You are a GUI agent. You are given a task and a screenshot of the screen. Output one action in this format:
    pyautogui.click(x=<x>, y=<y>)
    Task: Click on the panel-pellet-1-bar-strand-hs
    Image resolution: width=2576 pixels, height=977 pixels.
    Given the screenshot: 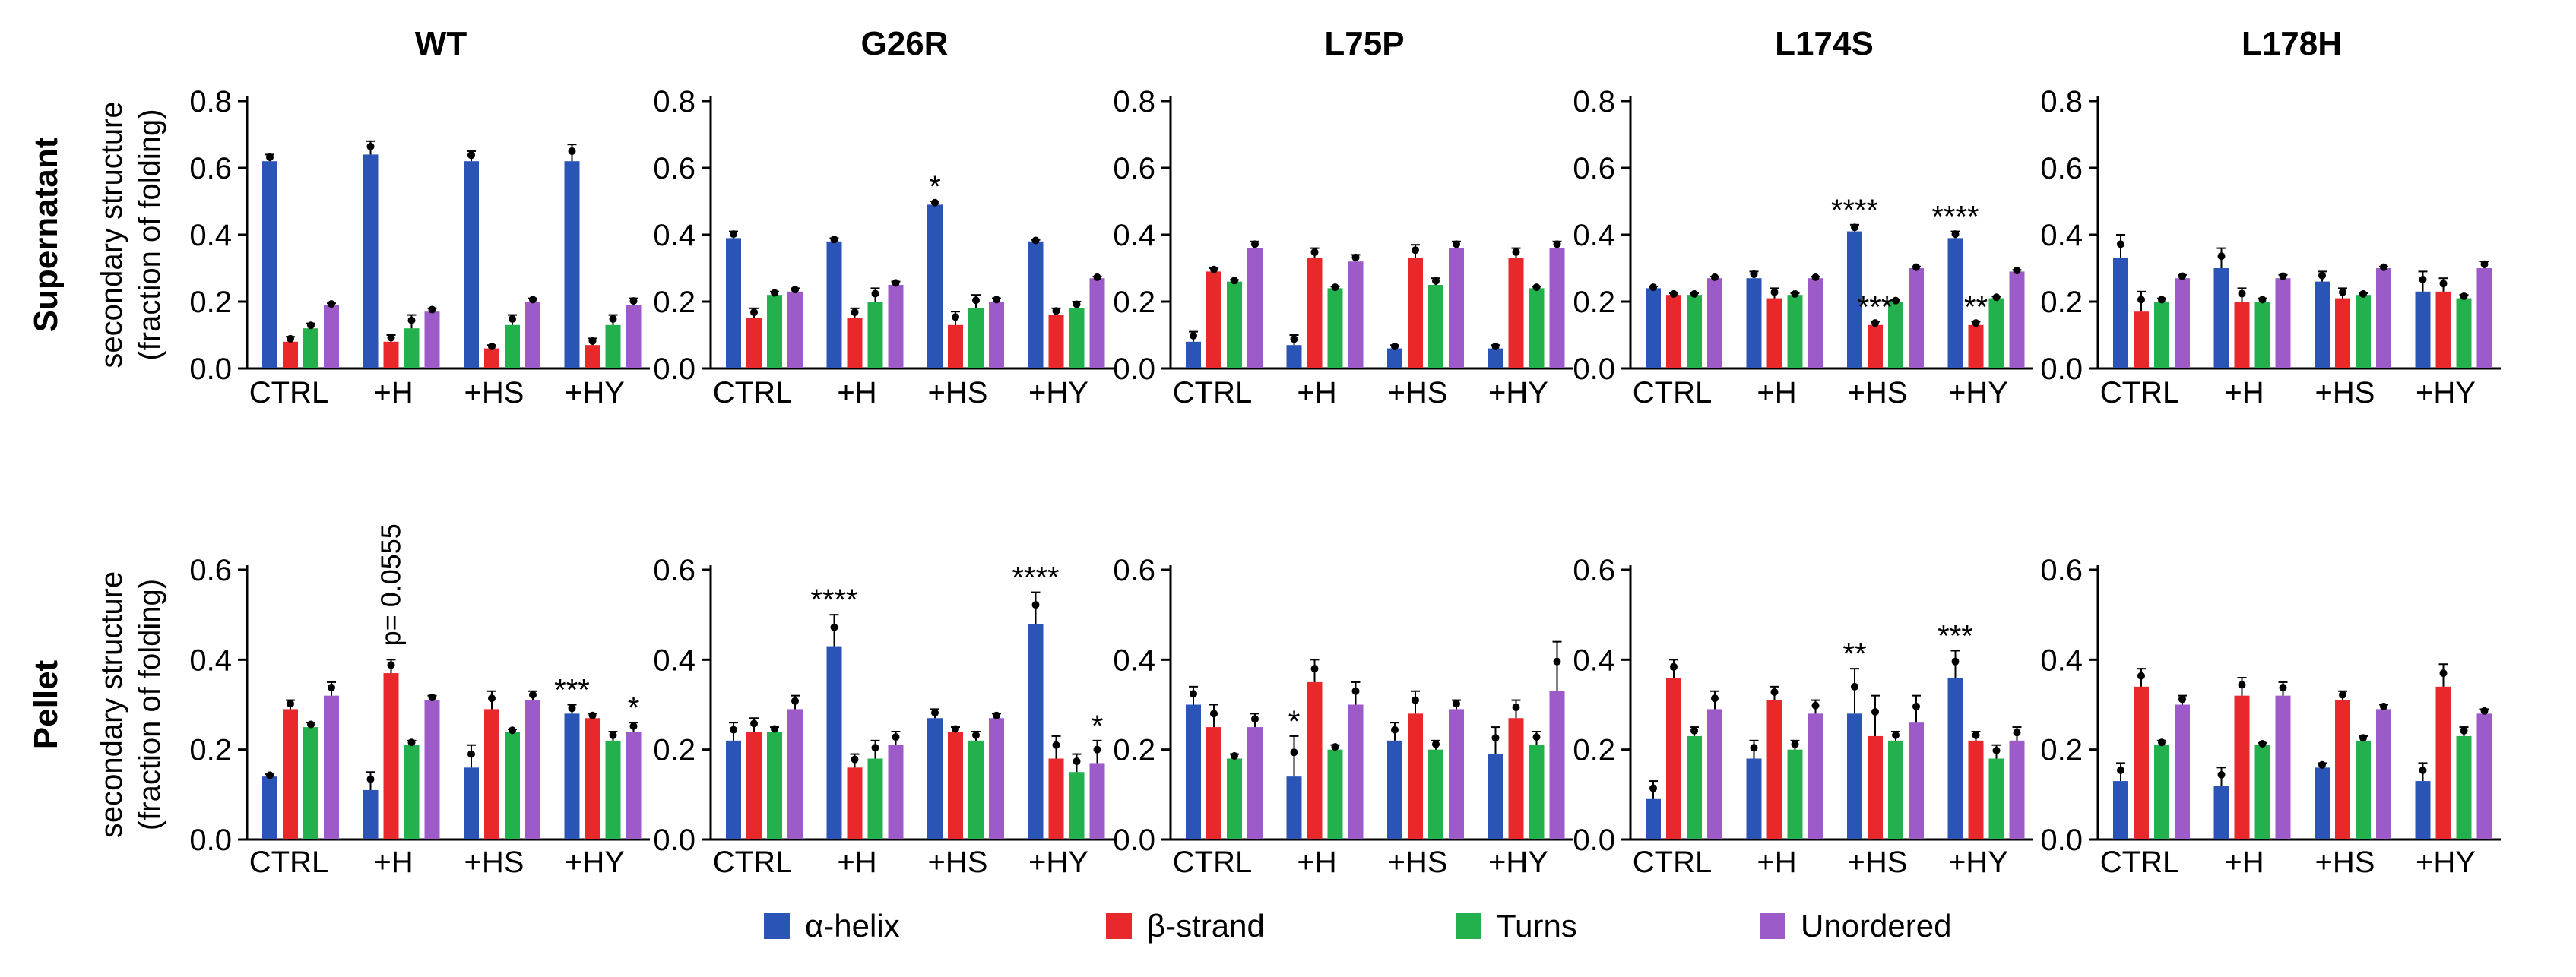 What is the action you would take?
    pyautogui.click(x=491, y=774)
    